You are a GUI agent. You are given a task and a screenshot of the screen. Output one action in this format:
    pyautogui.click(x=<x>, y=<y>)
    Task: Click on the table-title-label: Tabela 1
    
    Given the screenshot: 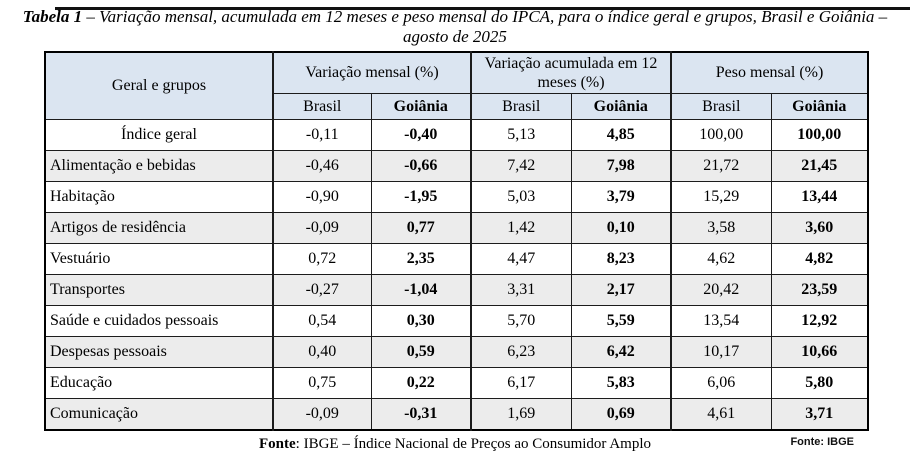 What is the action you would take?
    pyautogui.click(x=52, y=16)
    